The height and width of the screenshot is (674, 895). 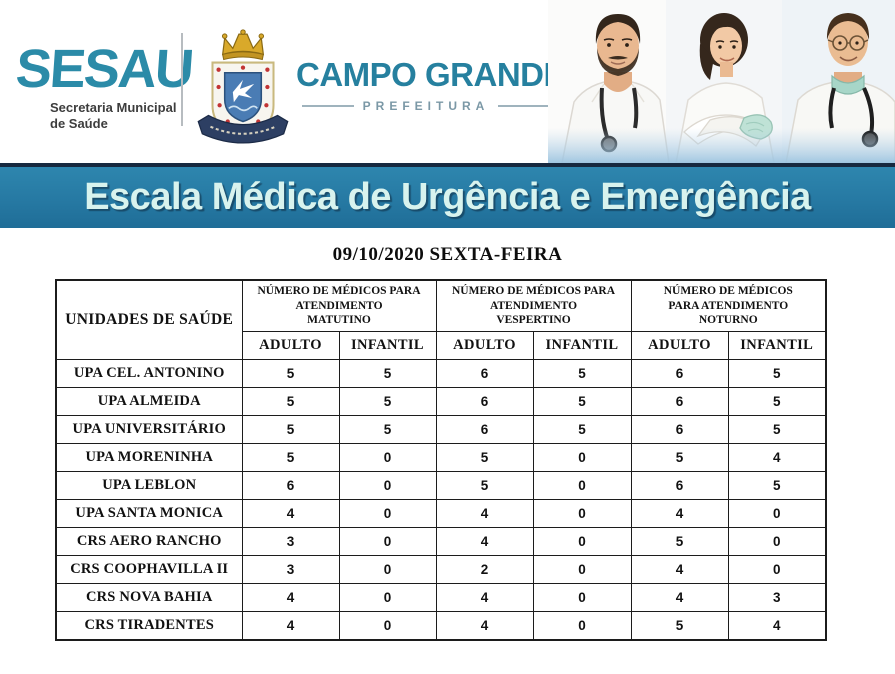 I want to click on doctor-count-cell: 2, so click(x=484, y=570).